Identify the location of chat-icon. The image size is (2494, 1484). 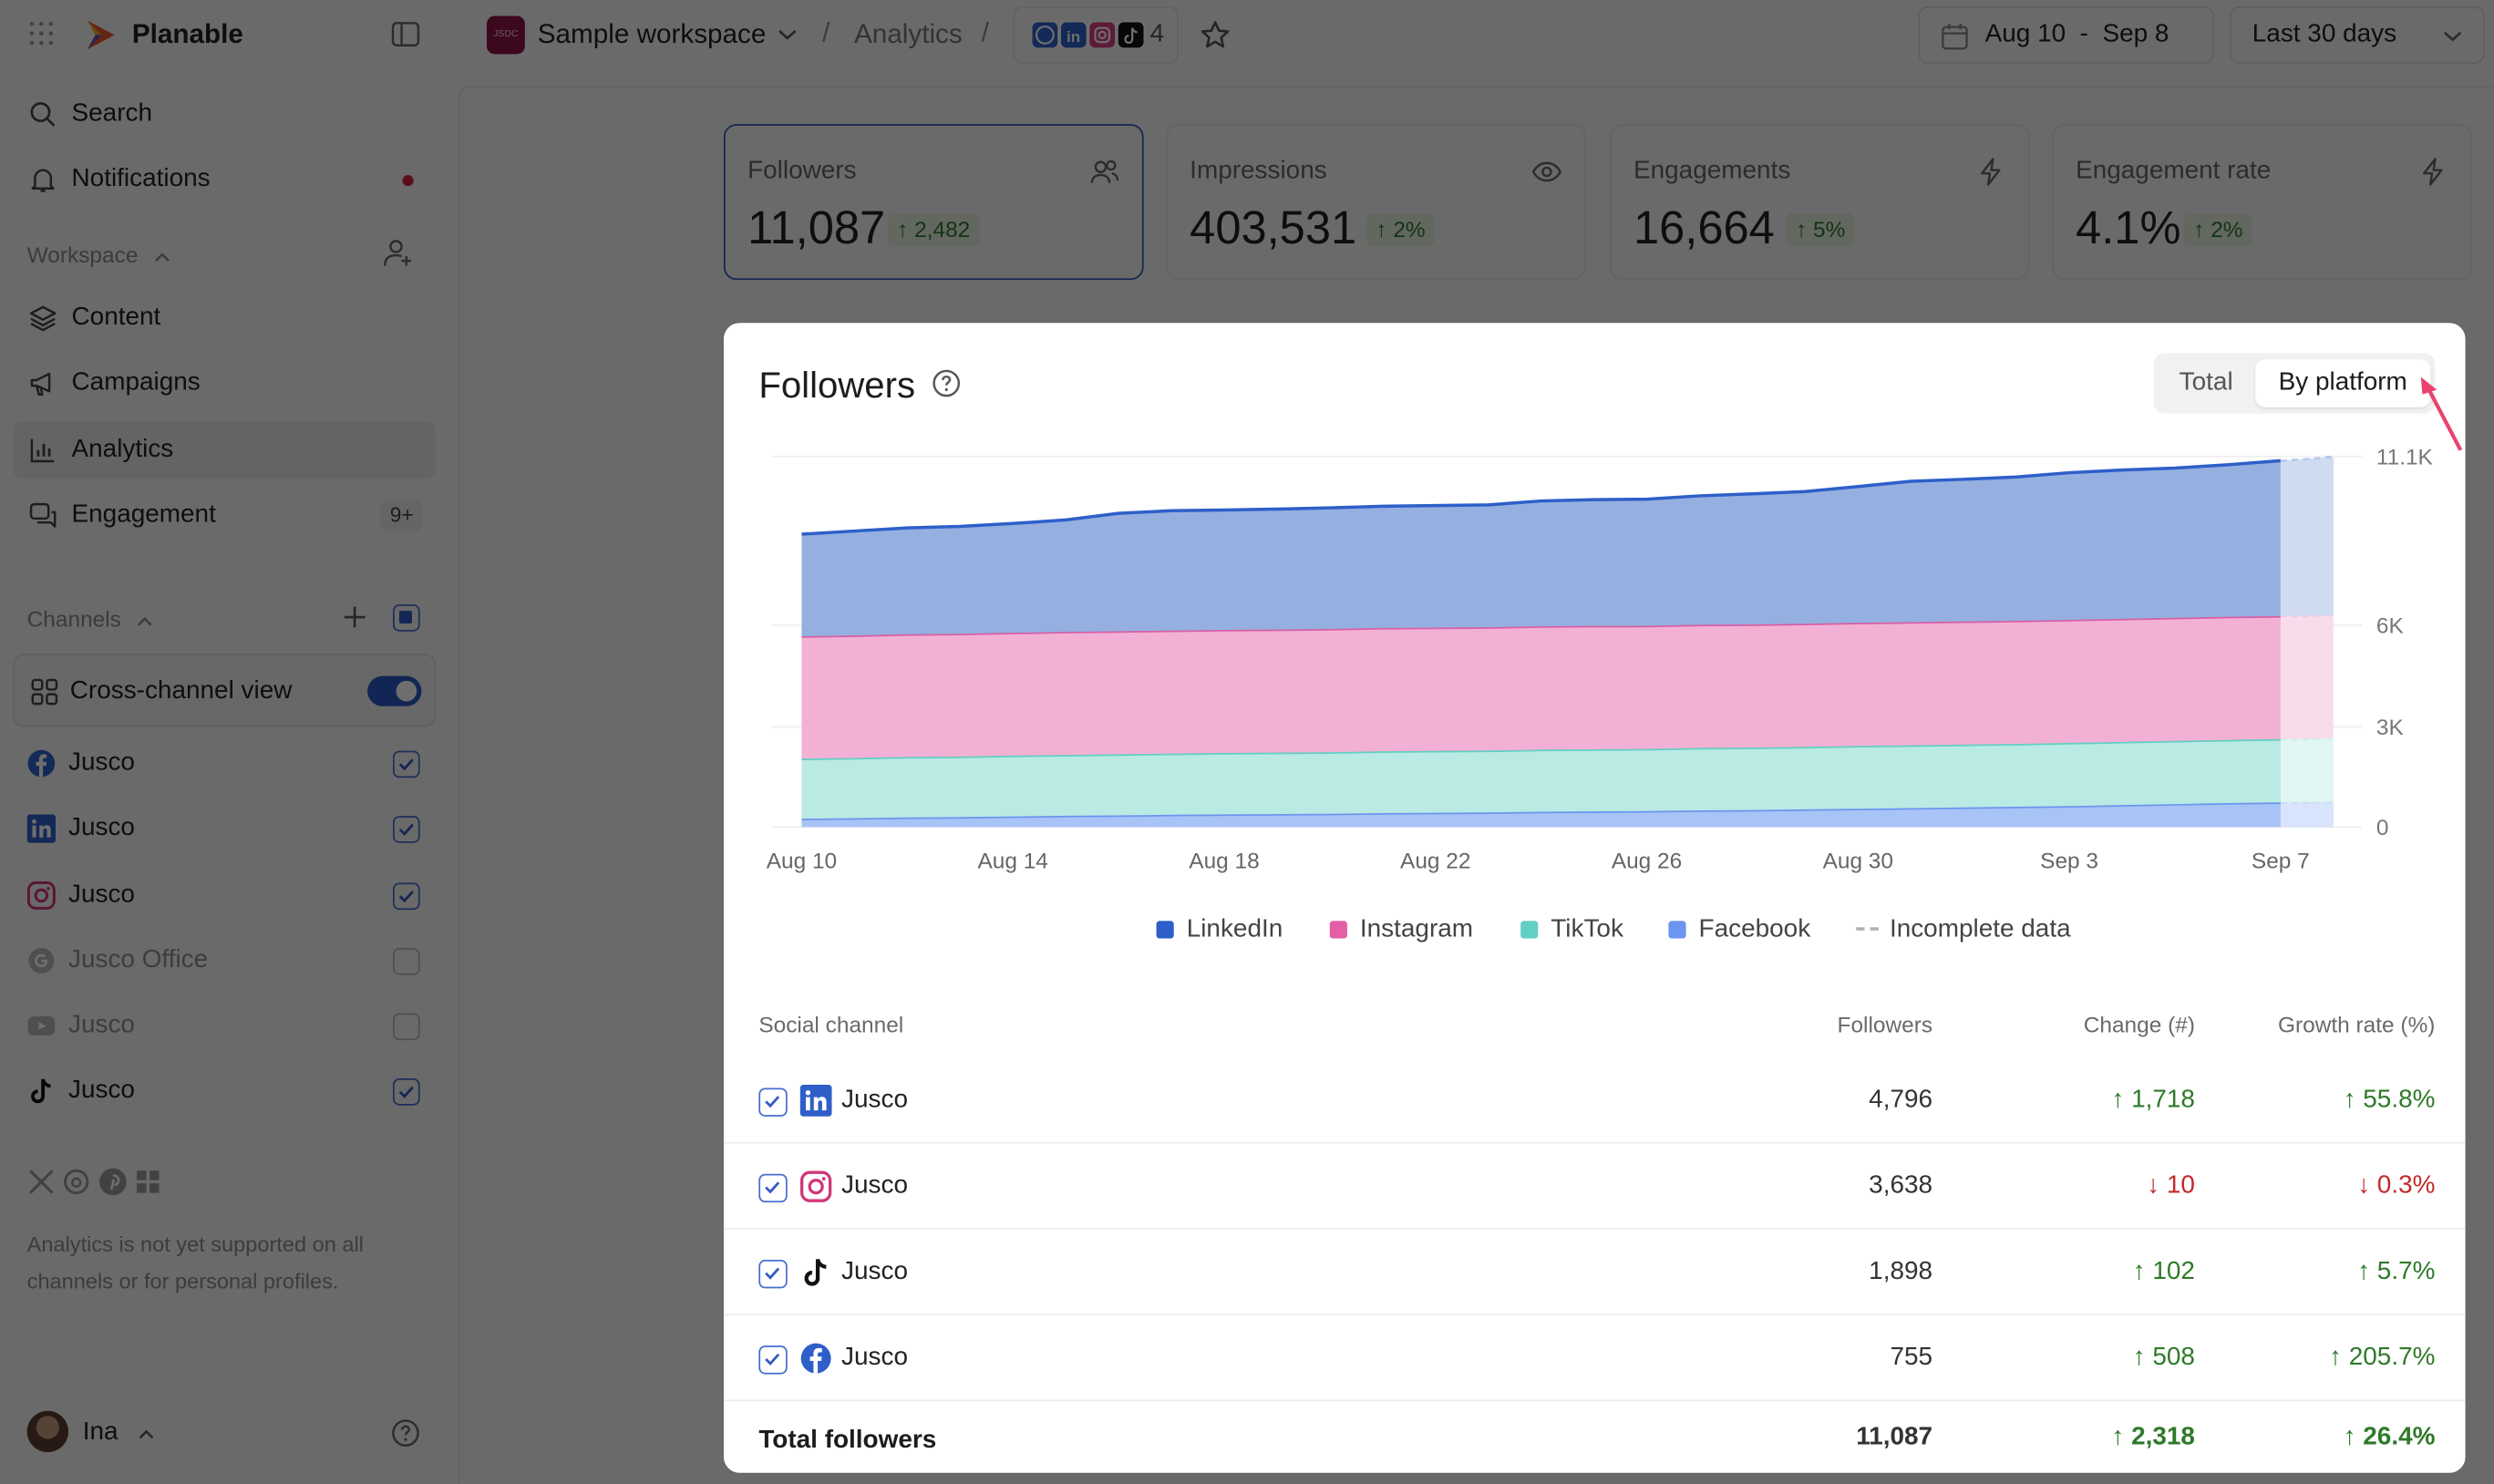
(43, 515).